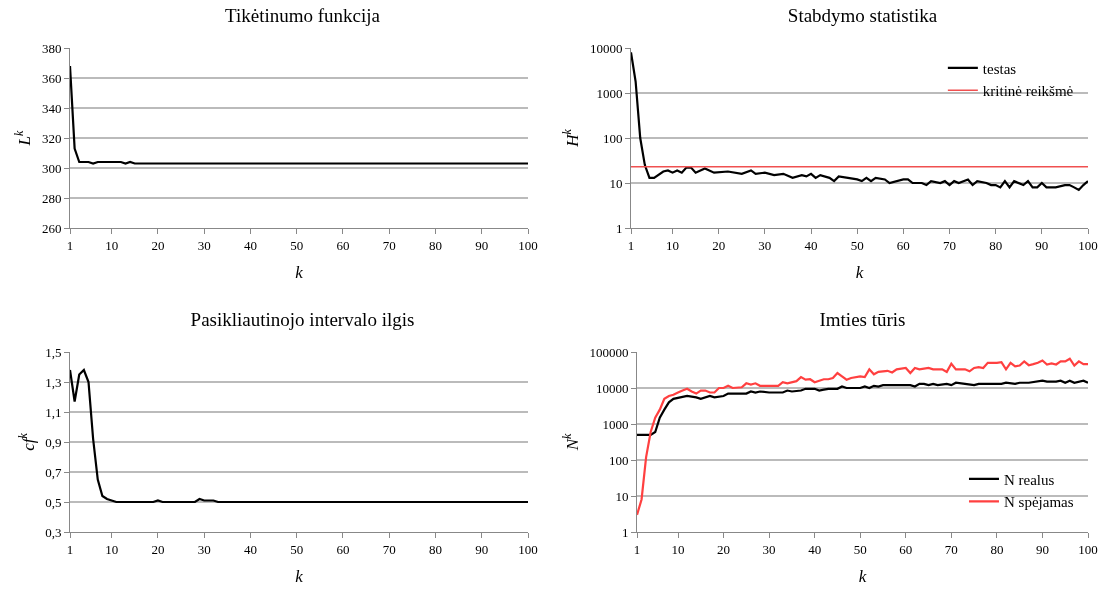  What do you see at coordinates (1028, 91) in the screenshot?
I see `legend-label: kritinė reikšmė` at bounding box center [1028, 91].